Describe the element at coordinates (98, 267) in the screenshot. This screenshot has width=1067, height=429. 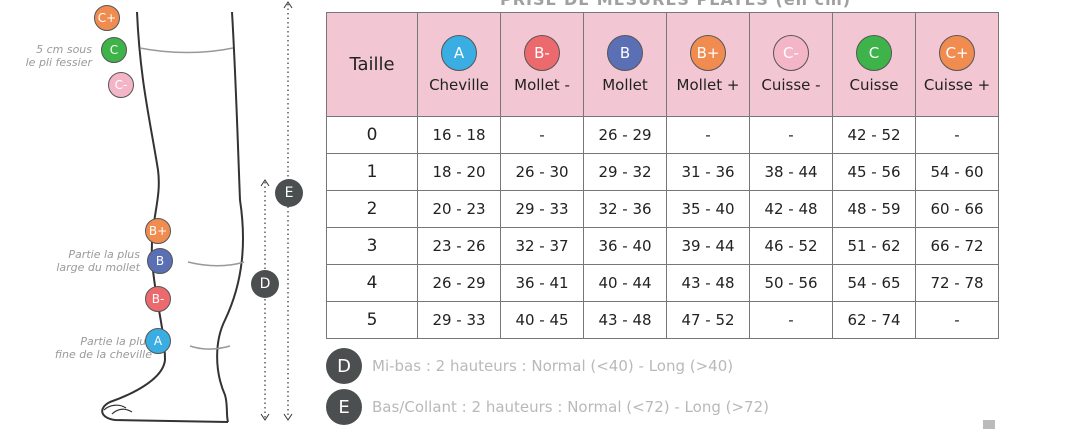
I see `calf-label-line2: large du mollet` at that location.